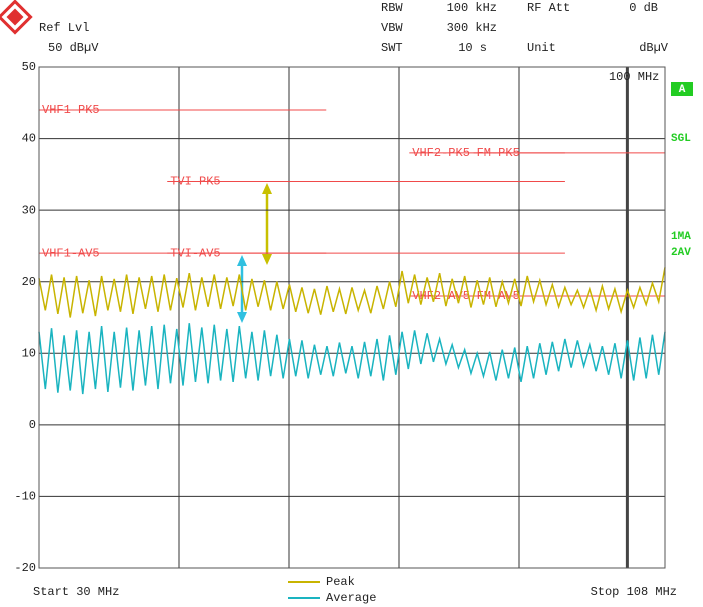  Describe the element at coordinates (548, 8) in the screenshot. I see `setting-label: RF Att` at that location.